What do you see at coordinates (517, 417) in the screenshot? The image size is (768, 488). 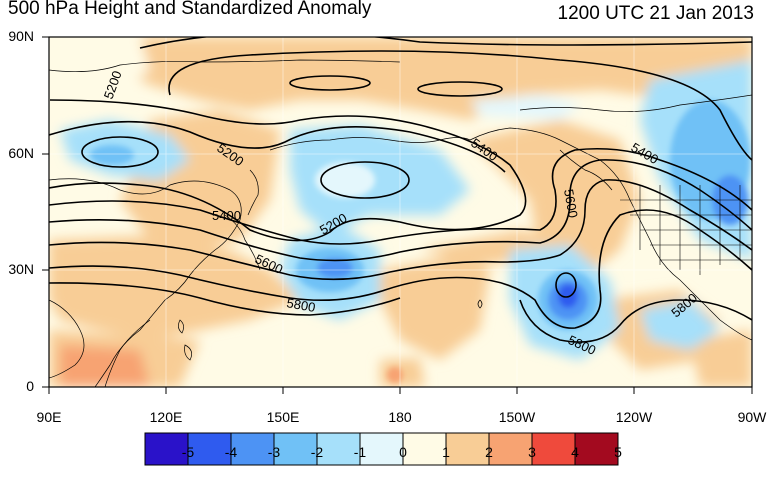 I see `lon-label-150w: 150W` at bounding box center [517, 417].